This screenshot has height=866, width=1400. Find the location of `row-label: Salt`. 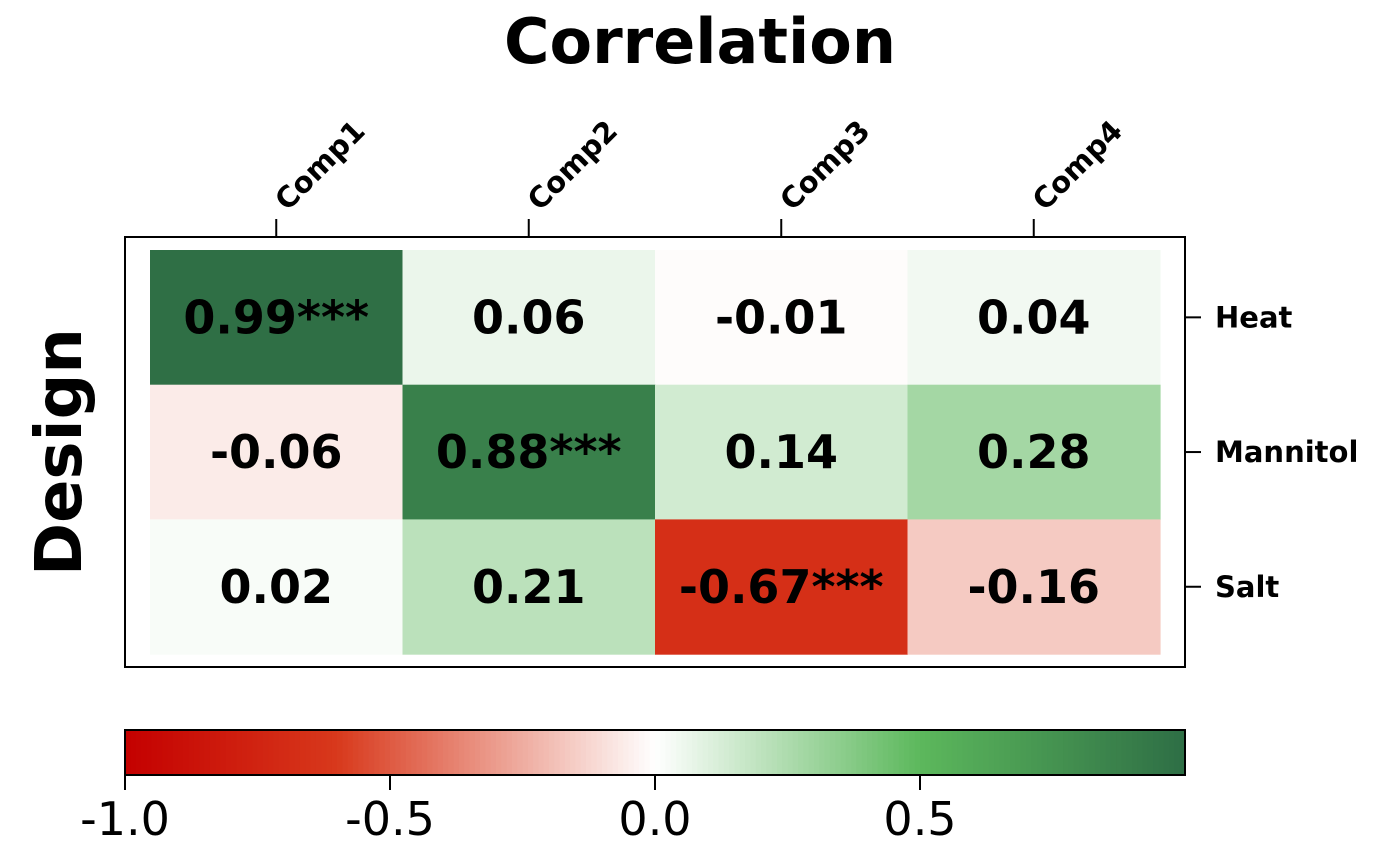

row-label: Salt is located at coordinates (1247, 587).